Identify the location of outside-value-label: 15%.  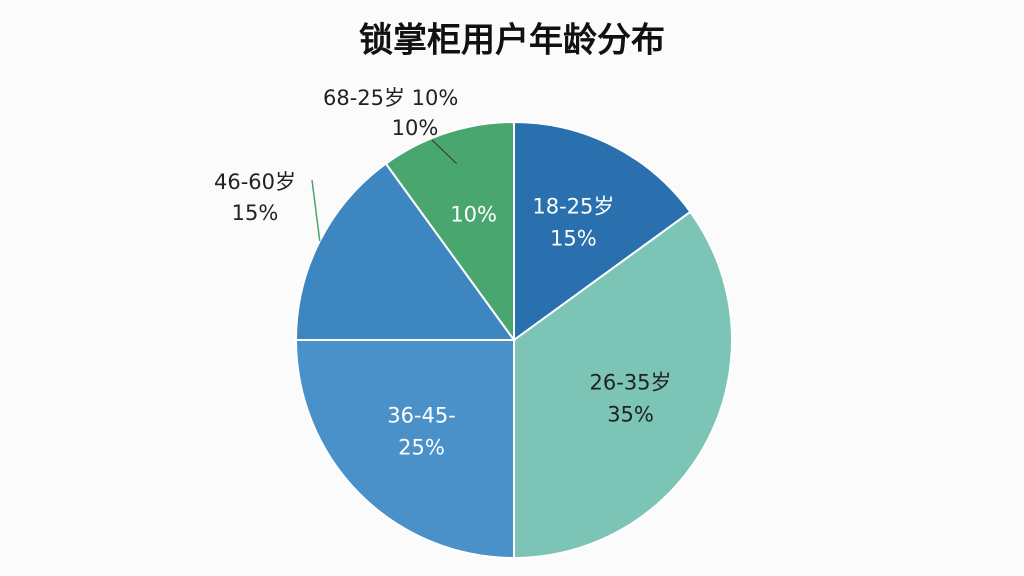
(255, 213).